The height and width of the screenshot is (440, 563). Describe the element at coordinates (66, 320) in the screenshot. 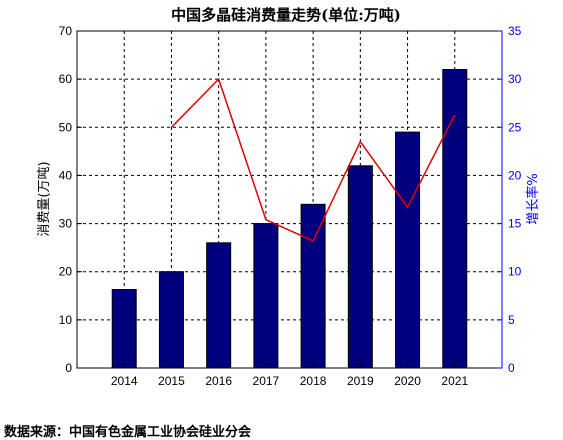

I see `y-left-tick-label: 10` at that location.